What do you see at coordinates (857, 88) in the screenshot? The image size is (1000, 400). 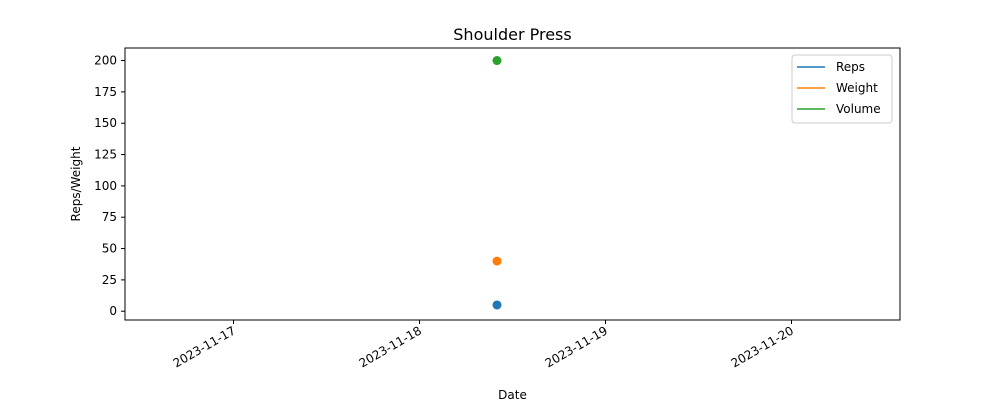 I see `legend-label-weight: Weight` at bounding box center [857, 88].